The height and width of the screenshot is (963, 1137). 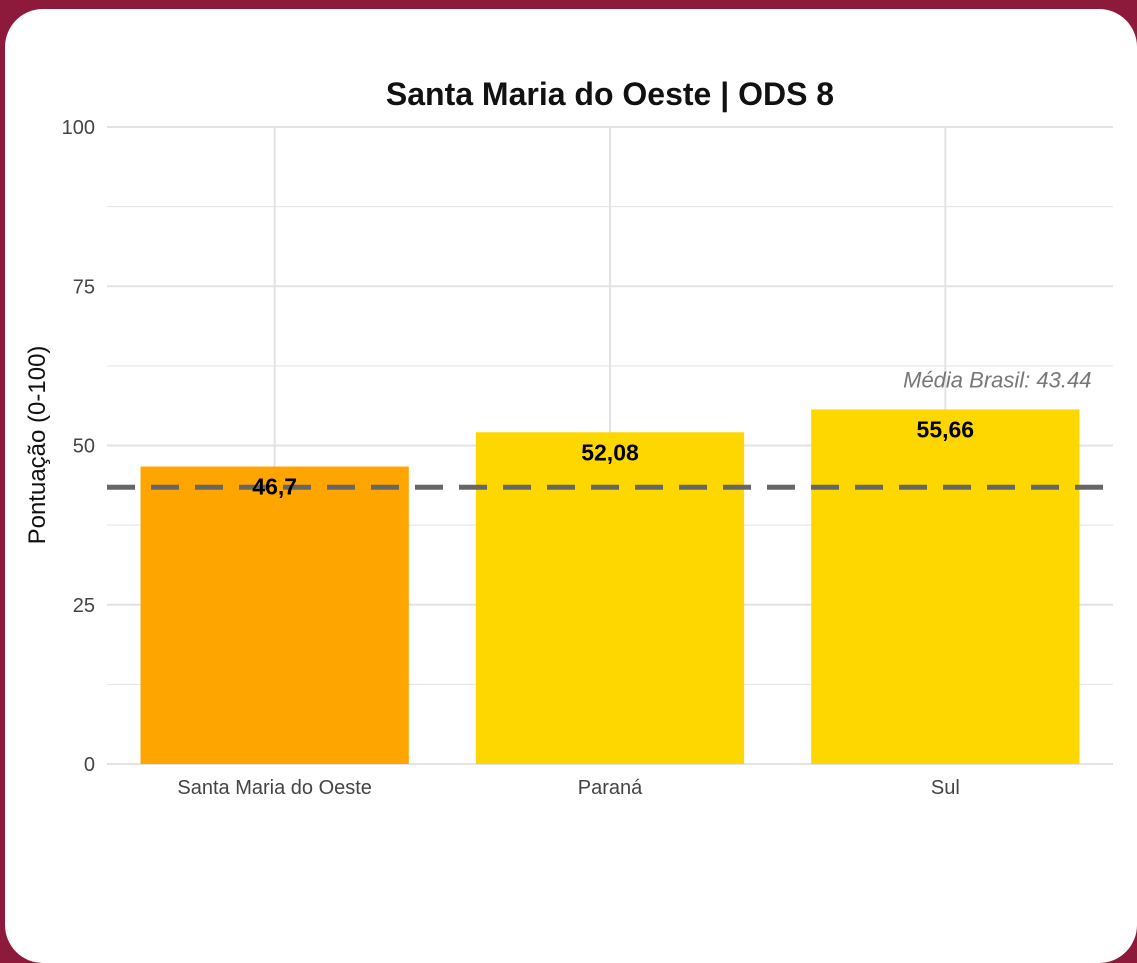 I want to click on y-tick-label: 50, so click(x=84, y=447).